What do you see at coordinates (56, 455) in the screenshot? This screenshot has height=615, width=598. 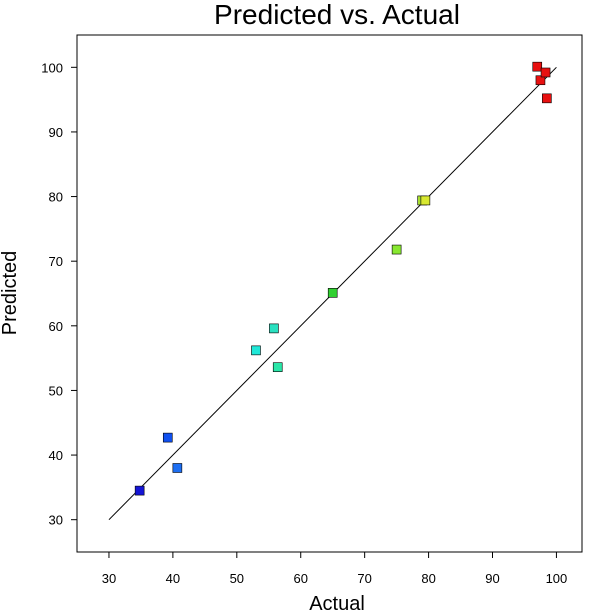 I see `y-tick-label: 40` at bounding box center [56, 455].